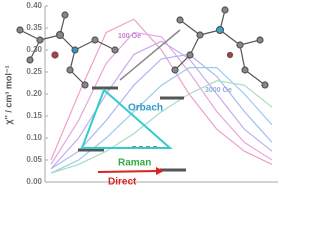  Describe the element at coordinates (218, 90) in the screenshot. I see `annotation: 3000 Oe` at that location.